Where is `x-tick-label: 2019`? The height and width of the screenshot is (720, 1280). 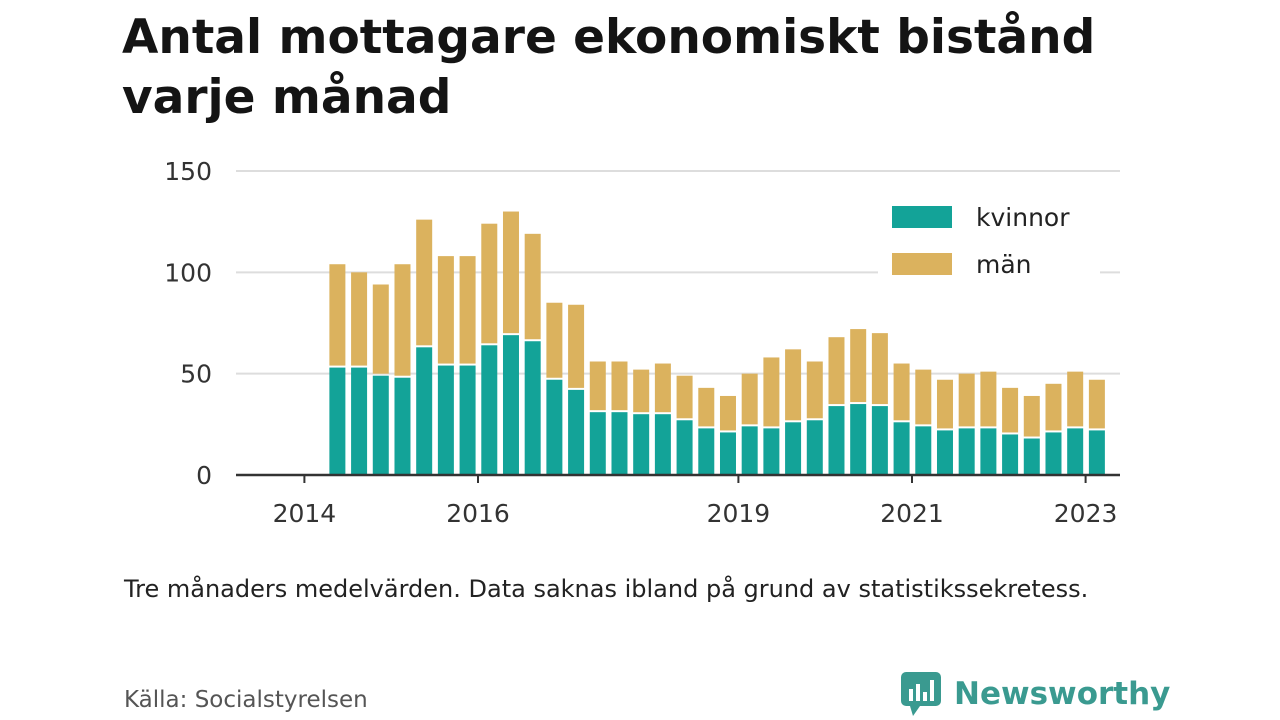 x-tick-label: 2019 is located at coordinates (739, 513).